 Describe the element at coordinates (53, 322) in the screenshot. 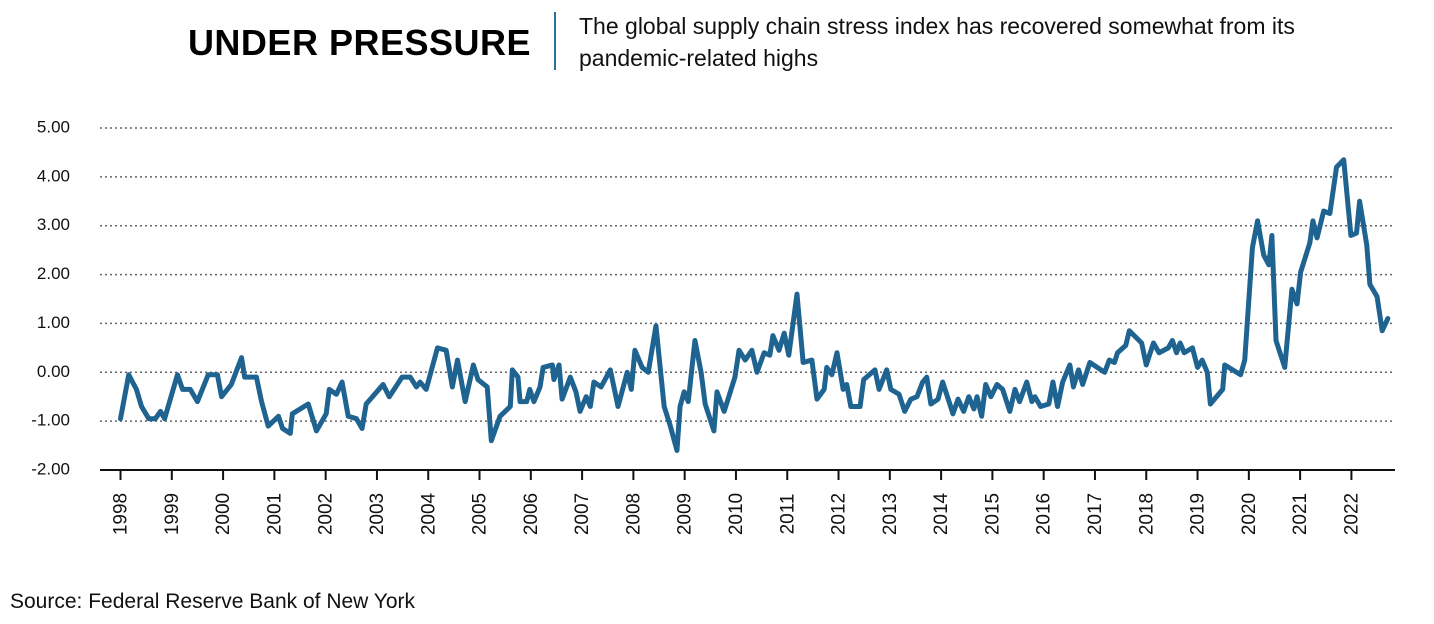

I see `y-tick-label: 1.00` at that location.